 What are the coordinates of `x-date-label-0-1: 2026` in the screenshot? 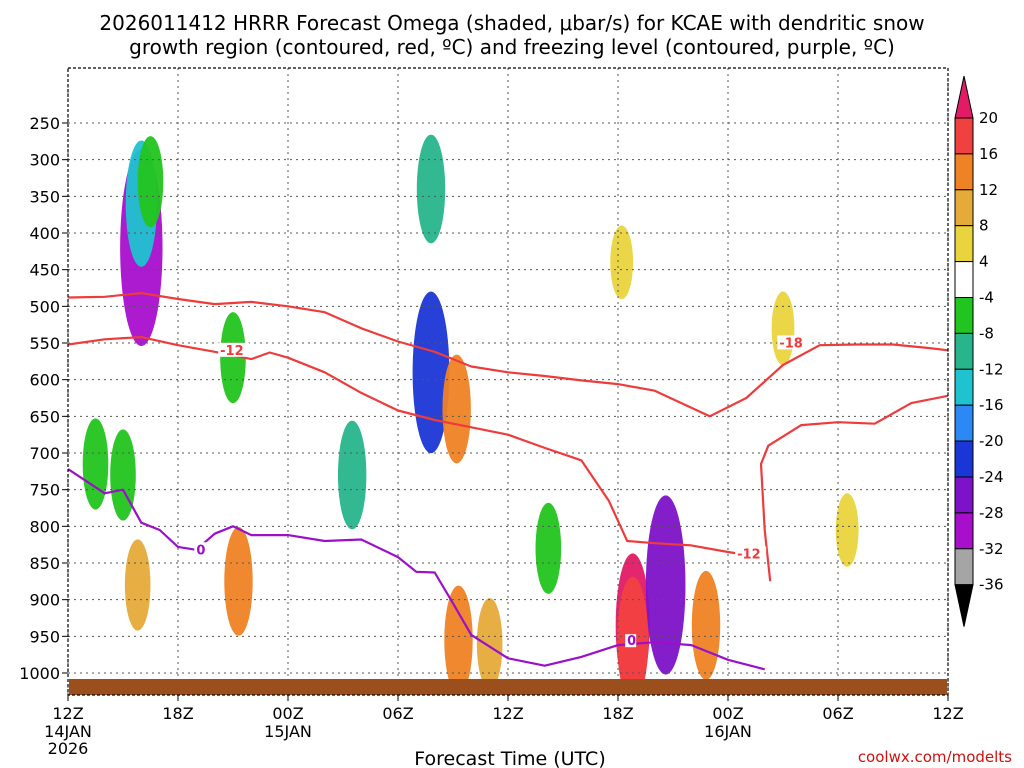 It's located at (68, 748).